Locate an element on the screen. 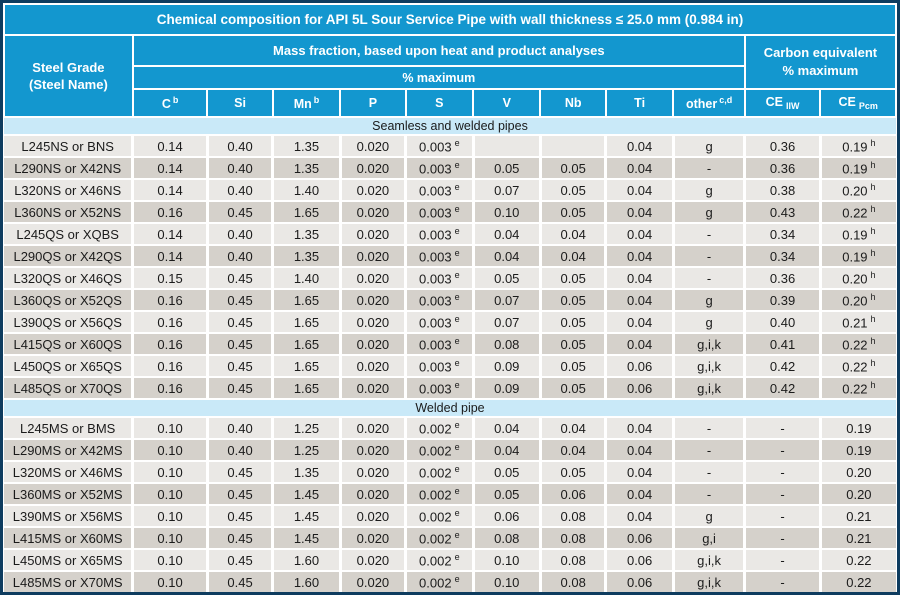 The height and width of the screenshot is (607, 900). value-cell: 0.40 is located at coordinates (782, 321).